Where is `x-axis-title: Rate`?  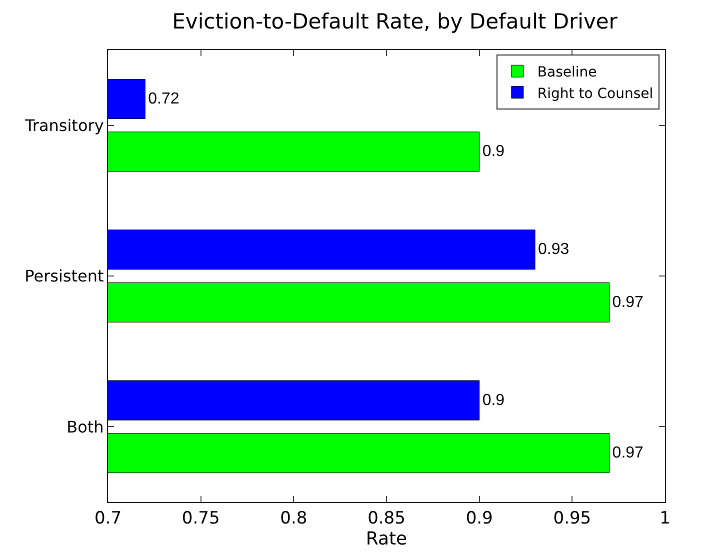 x-axis-title: Rate is located at coordinates (387, 539).